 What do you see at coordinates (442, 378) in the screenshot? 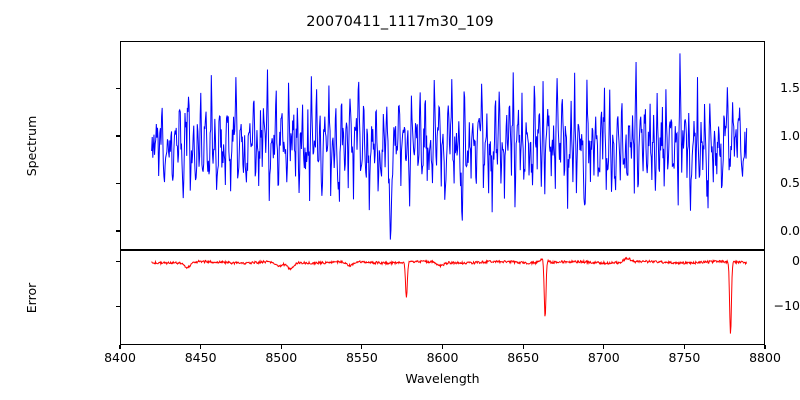
I see `x-axis-title: Wavelength` at bounding box center [442, 378].